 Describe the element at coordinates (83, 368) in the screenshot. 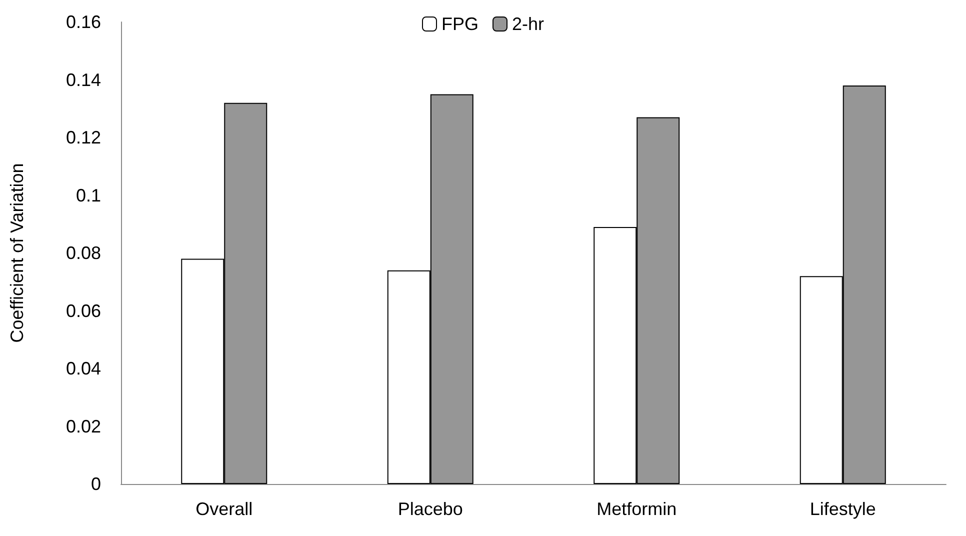

I see `y-tick-label: 0.04` at that location.